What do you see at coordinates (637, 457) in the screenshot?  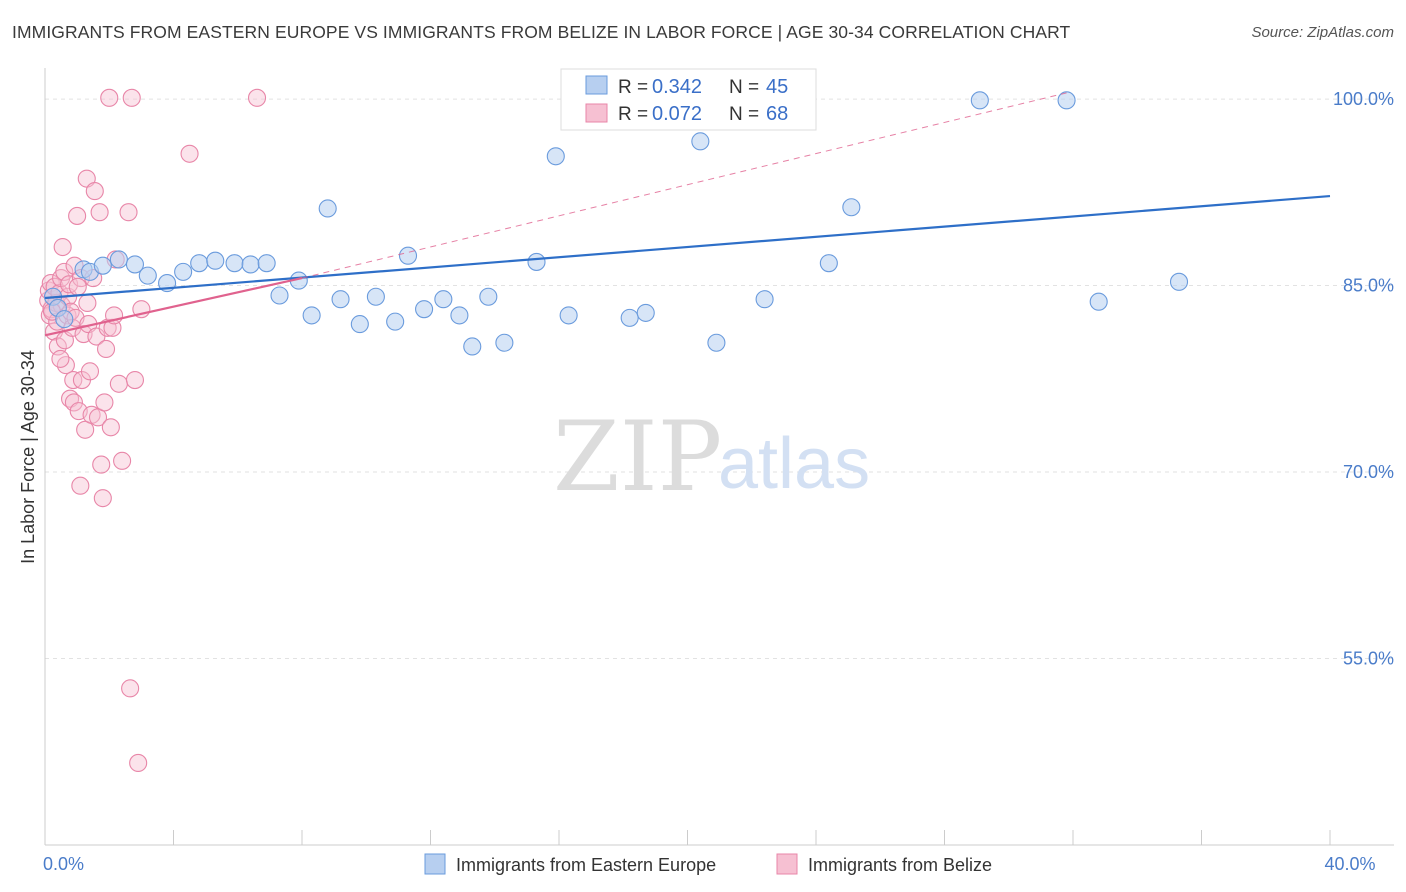 I see `watermark-zip: ZIP` at bounding box center [637, 457].